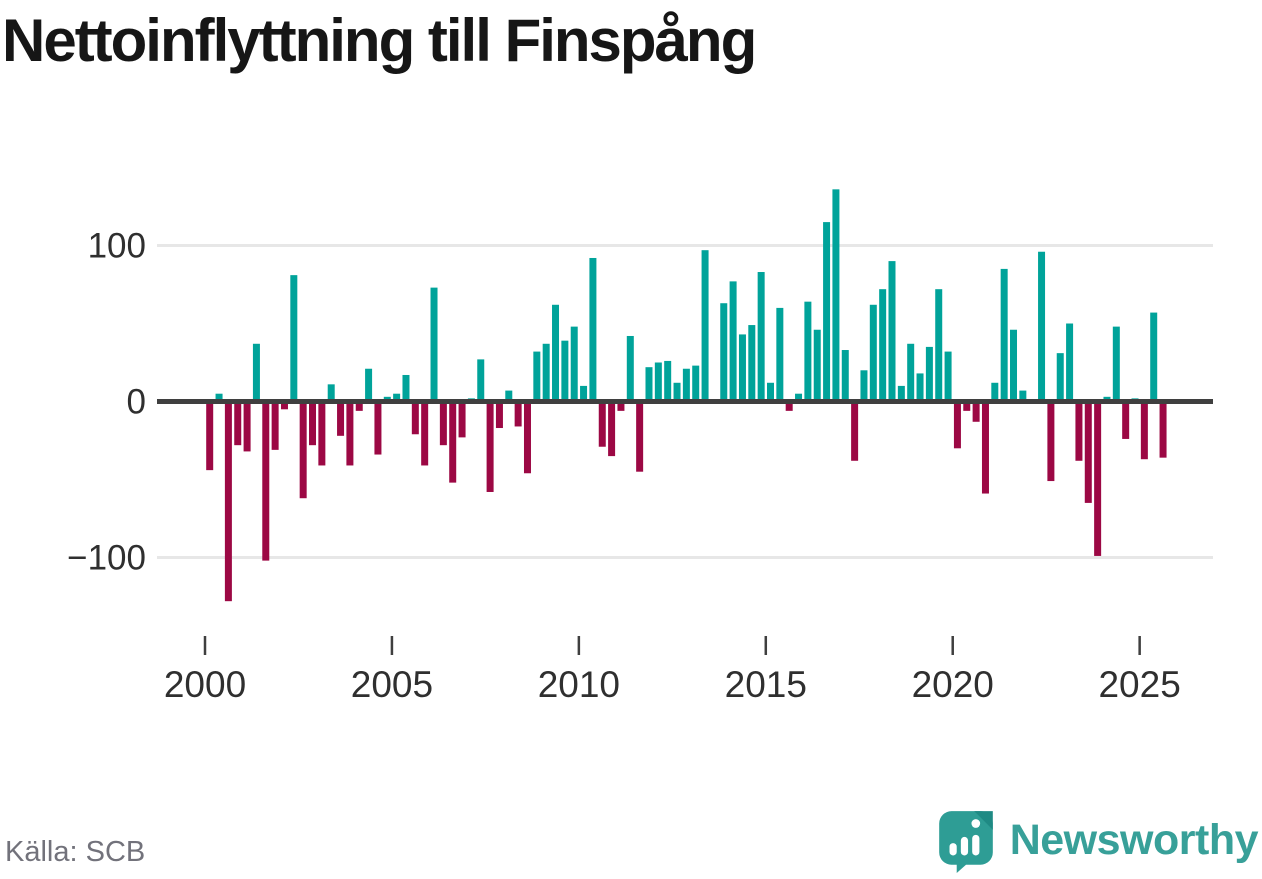 The width and height of the screenshot is (1262, 879). What do you see at coordinates (892, 331) in the screenshot?
I see `bar-2018-Q2` at bounding box center [892, 331].